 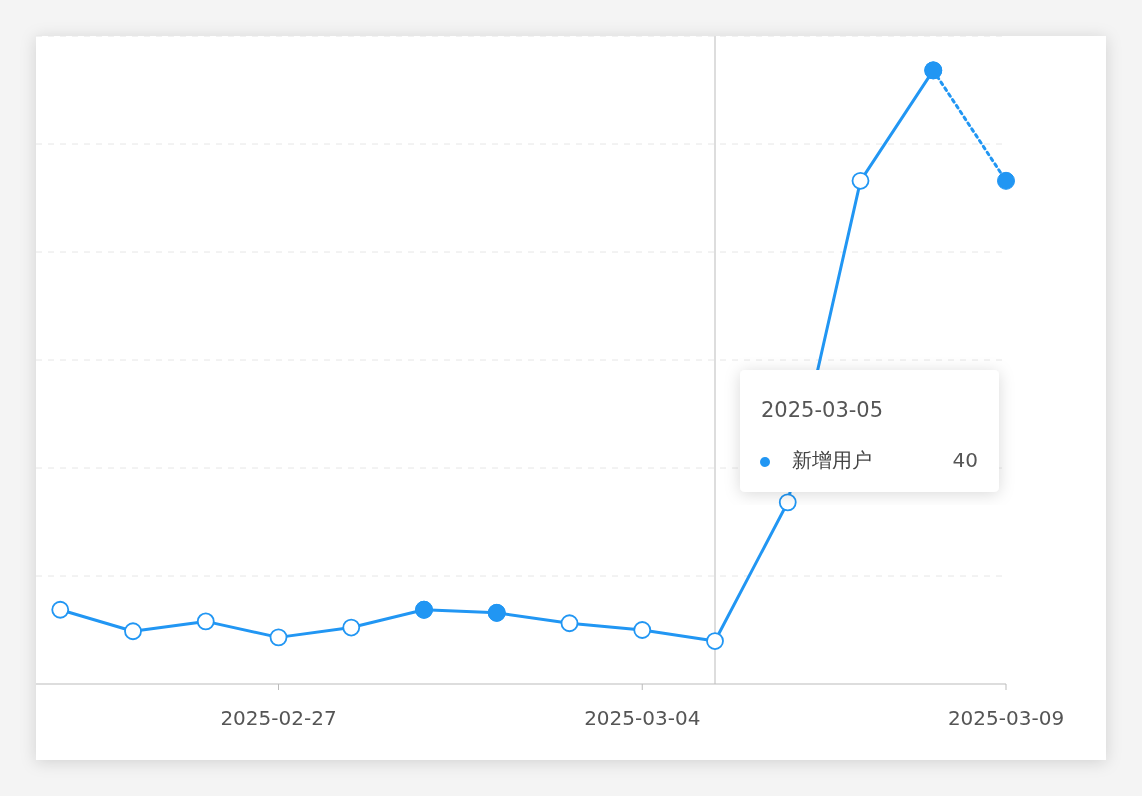 I want to click on x-tick-label: 2025-02-27, so click(x=278, y=718).